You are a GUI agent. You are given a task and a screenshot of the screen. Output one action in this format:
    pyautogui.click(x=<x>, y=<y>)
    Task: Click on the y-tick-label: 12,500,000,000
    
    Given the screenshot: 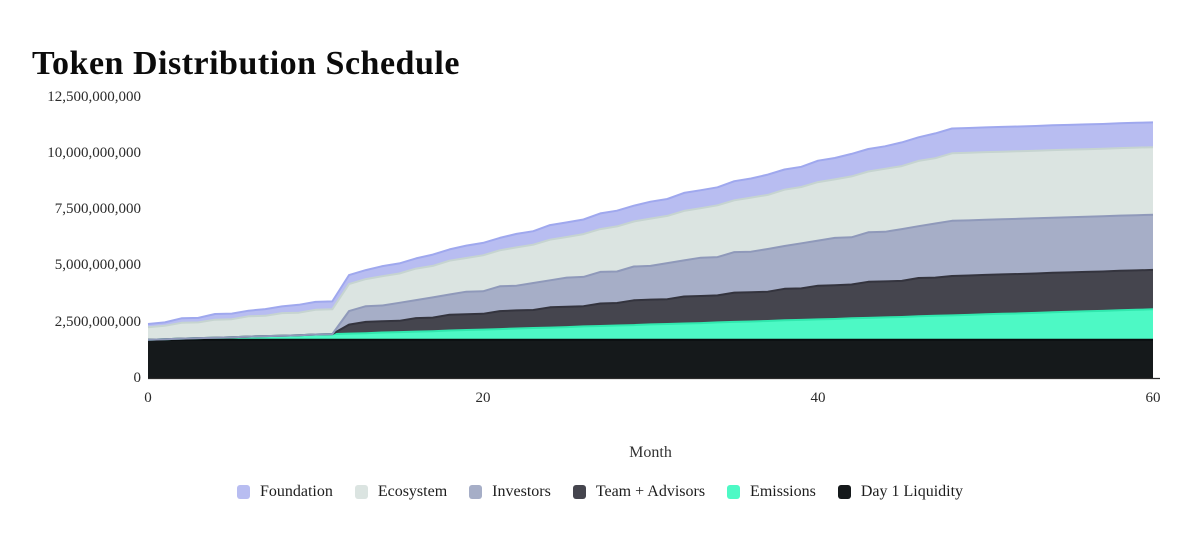 What is the action you would take?
    pyautogui.click(x=94, y=97)
    